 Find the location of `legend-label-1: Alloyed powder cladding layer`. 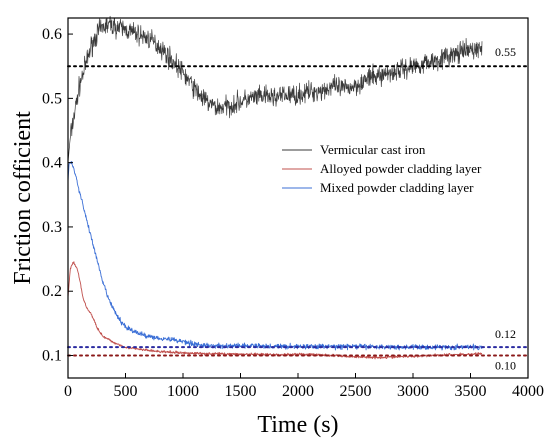

legend-label-1: Alloyed powder cladding layer is located at coordinates (401, 168).